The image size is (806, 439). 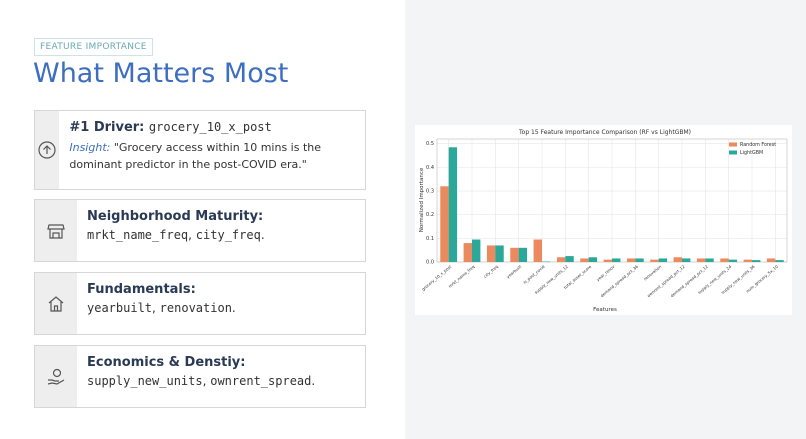 What do you see at coordinates (491, 271) in the screenshot?
I see `x-tick-label: city_freq` at bounding box center [491, 271].